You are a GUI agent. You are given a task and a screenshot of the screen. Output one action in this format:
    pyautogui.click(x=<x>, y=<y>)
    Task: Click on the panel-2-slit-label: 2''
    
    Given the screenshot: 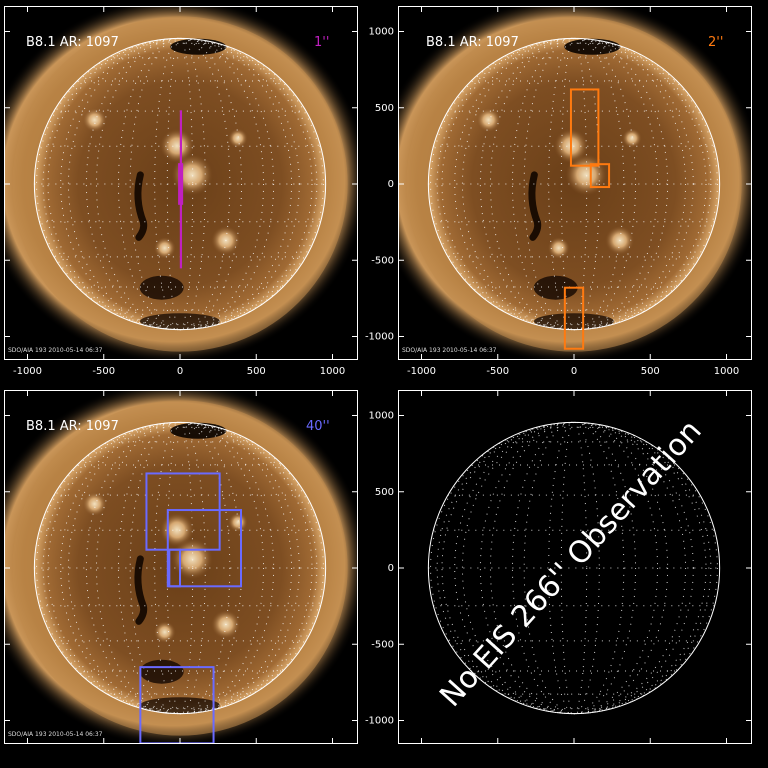 What is the action you would take?
    pyautogui.click(x=715, y=42)
    